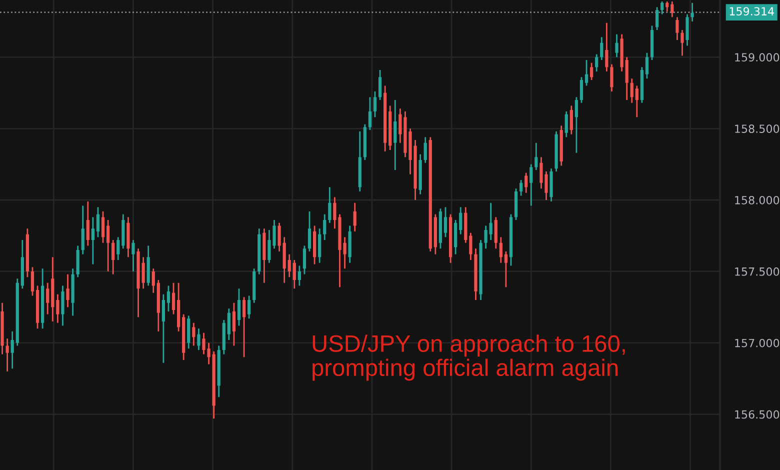 The width and height of the screenshot is (780, 470). Describe the element at coordinates (757, 57) in the screenshot. I see `y-tick-label: 159.000` at that location.